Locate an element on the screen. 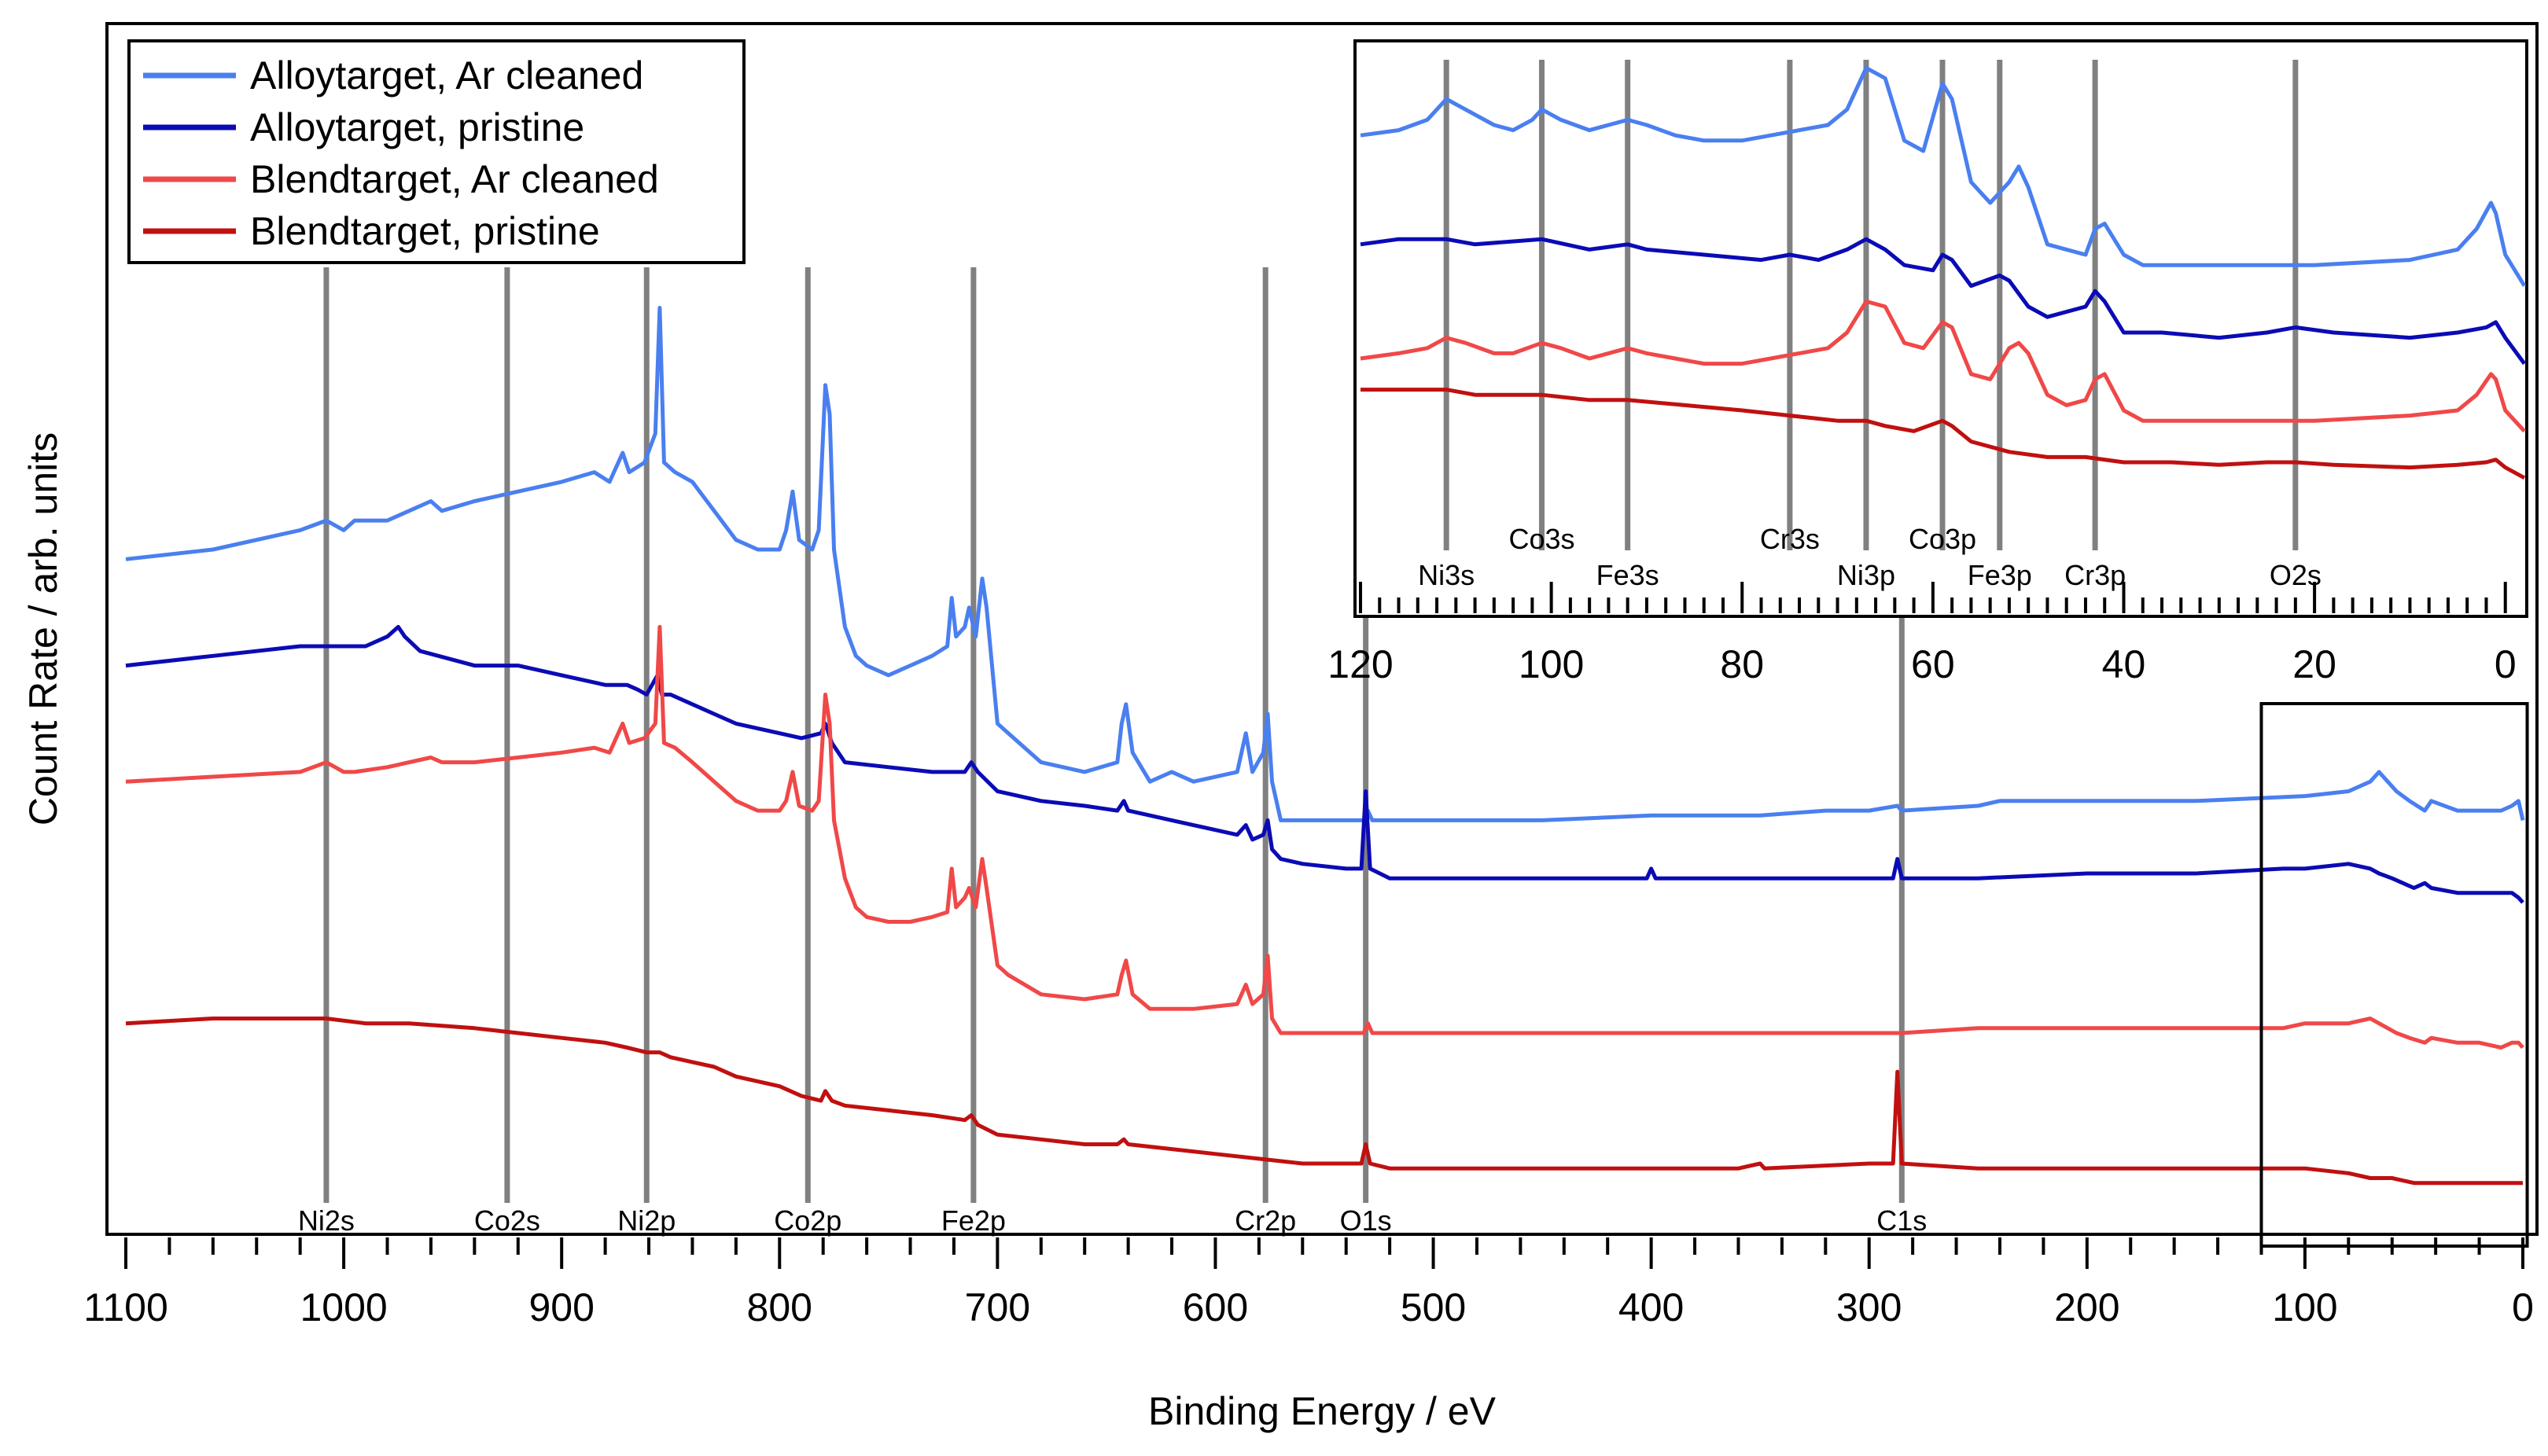 Image resolution: width=2548 pixels, height=1456 pixels. main-x-axis-ticks: 1100 1000 900 800 700 600 500 400 300 200 100 0 is located at coordinates (1308, 1283).